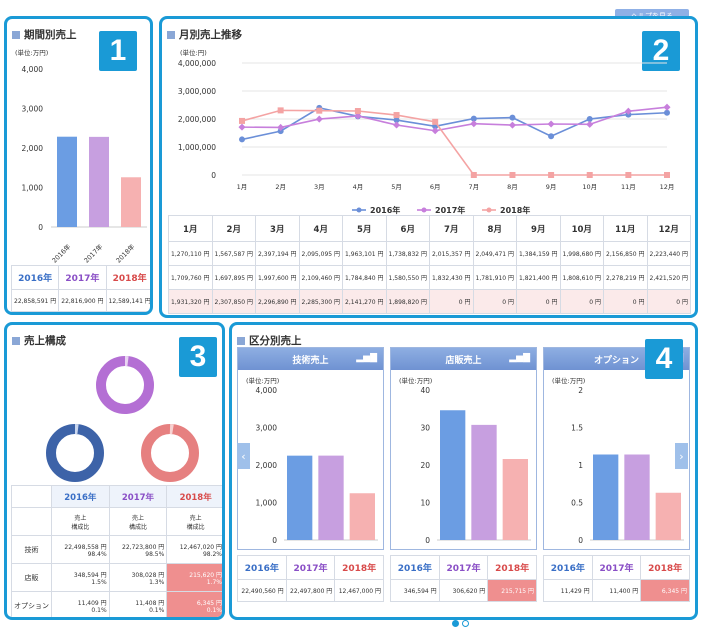 This screenshot has width=702, height=636. Describe the element at coordinates (31, 549) in the screenshot. I see `p3-row-label: 技術` at that location.